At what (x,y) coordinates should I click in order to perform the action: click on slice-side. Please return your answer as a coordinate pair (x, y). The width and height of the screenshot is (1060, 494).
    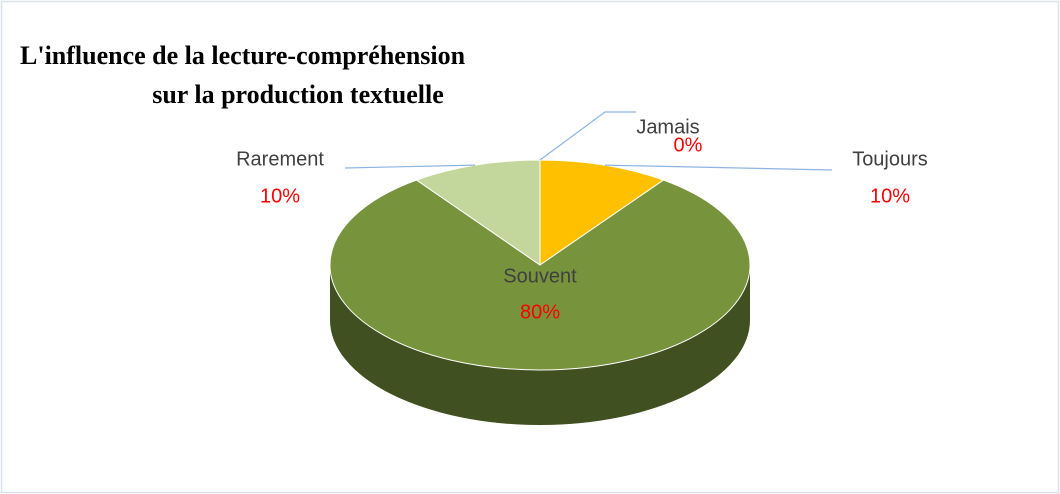
    Looking at the image, I should click on (540, 345).